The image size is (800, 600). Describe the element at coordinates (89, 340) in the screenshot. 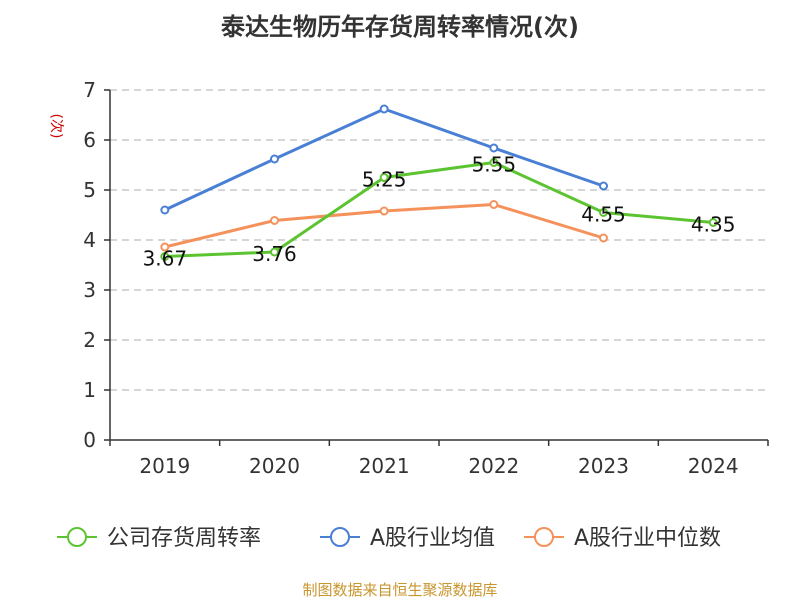

I see `y-tick-label: 2` at that location.